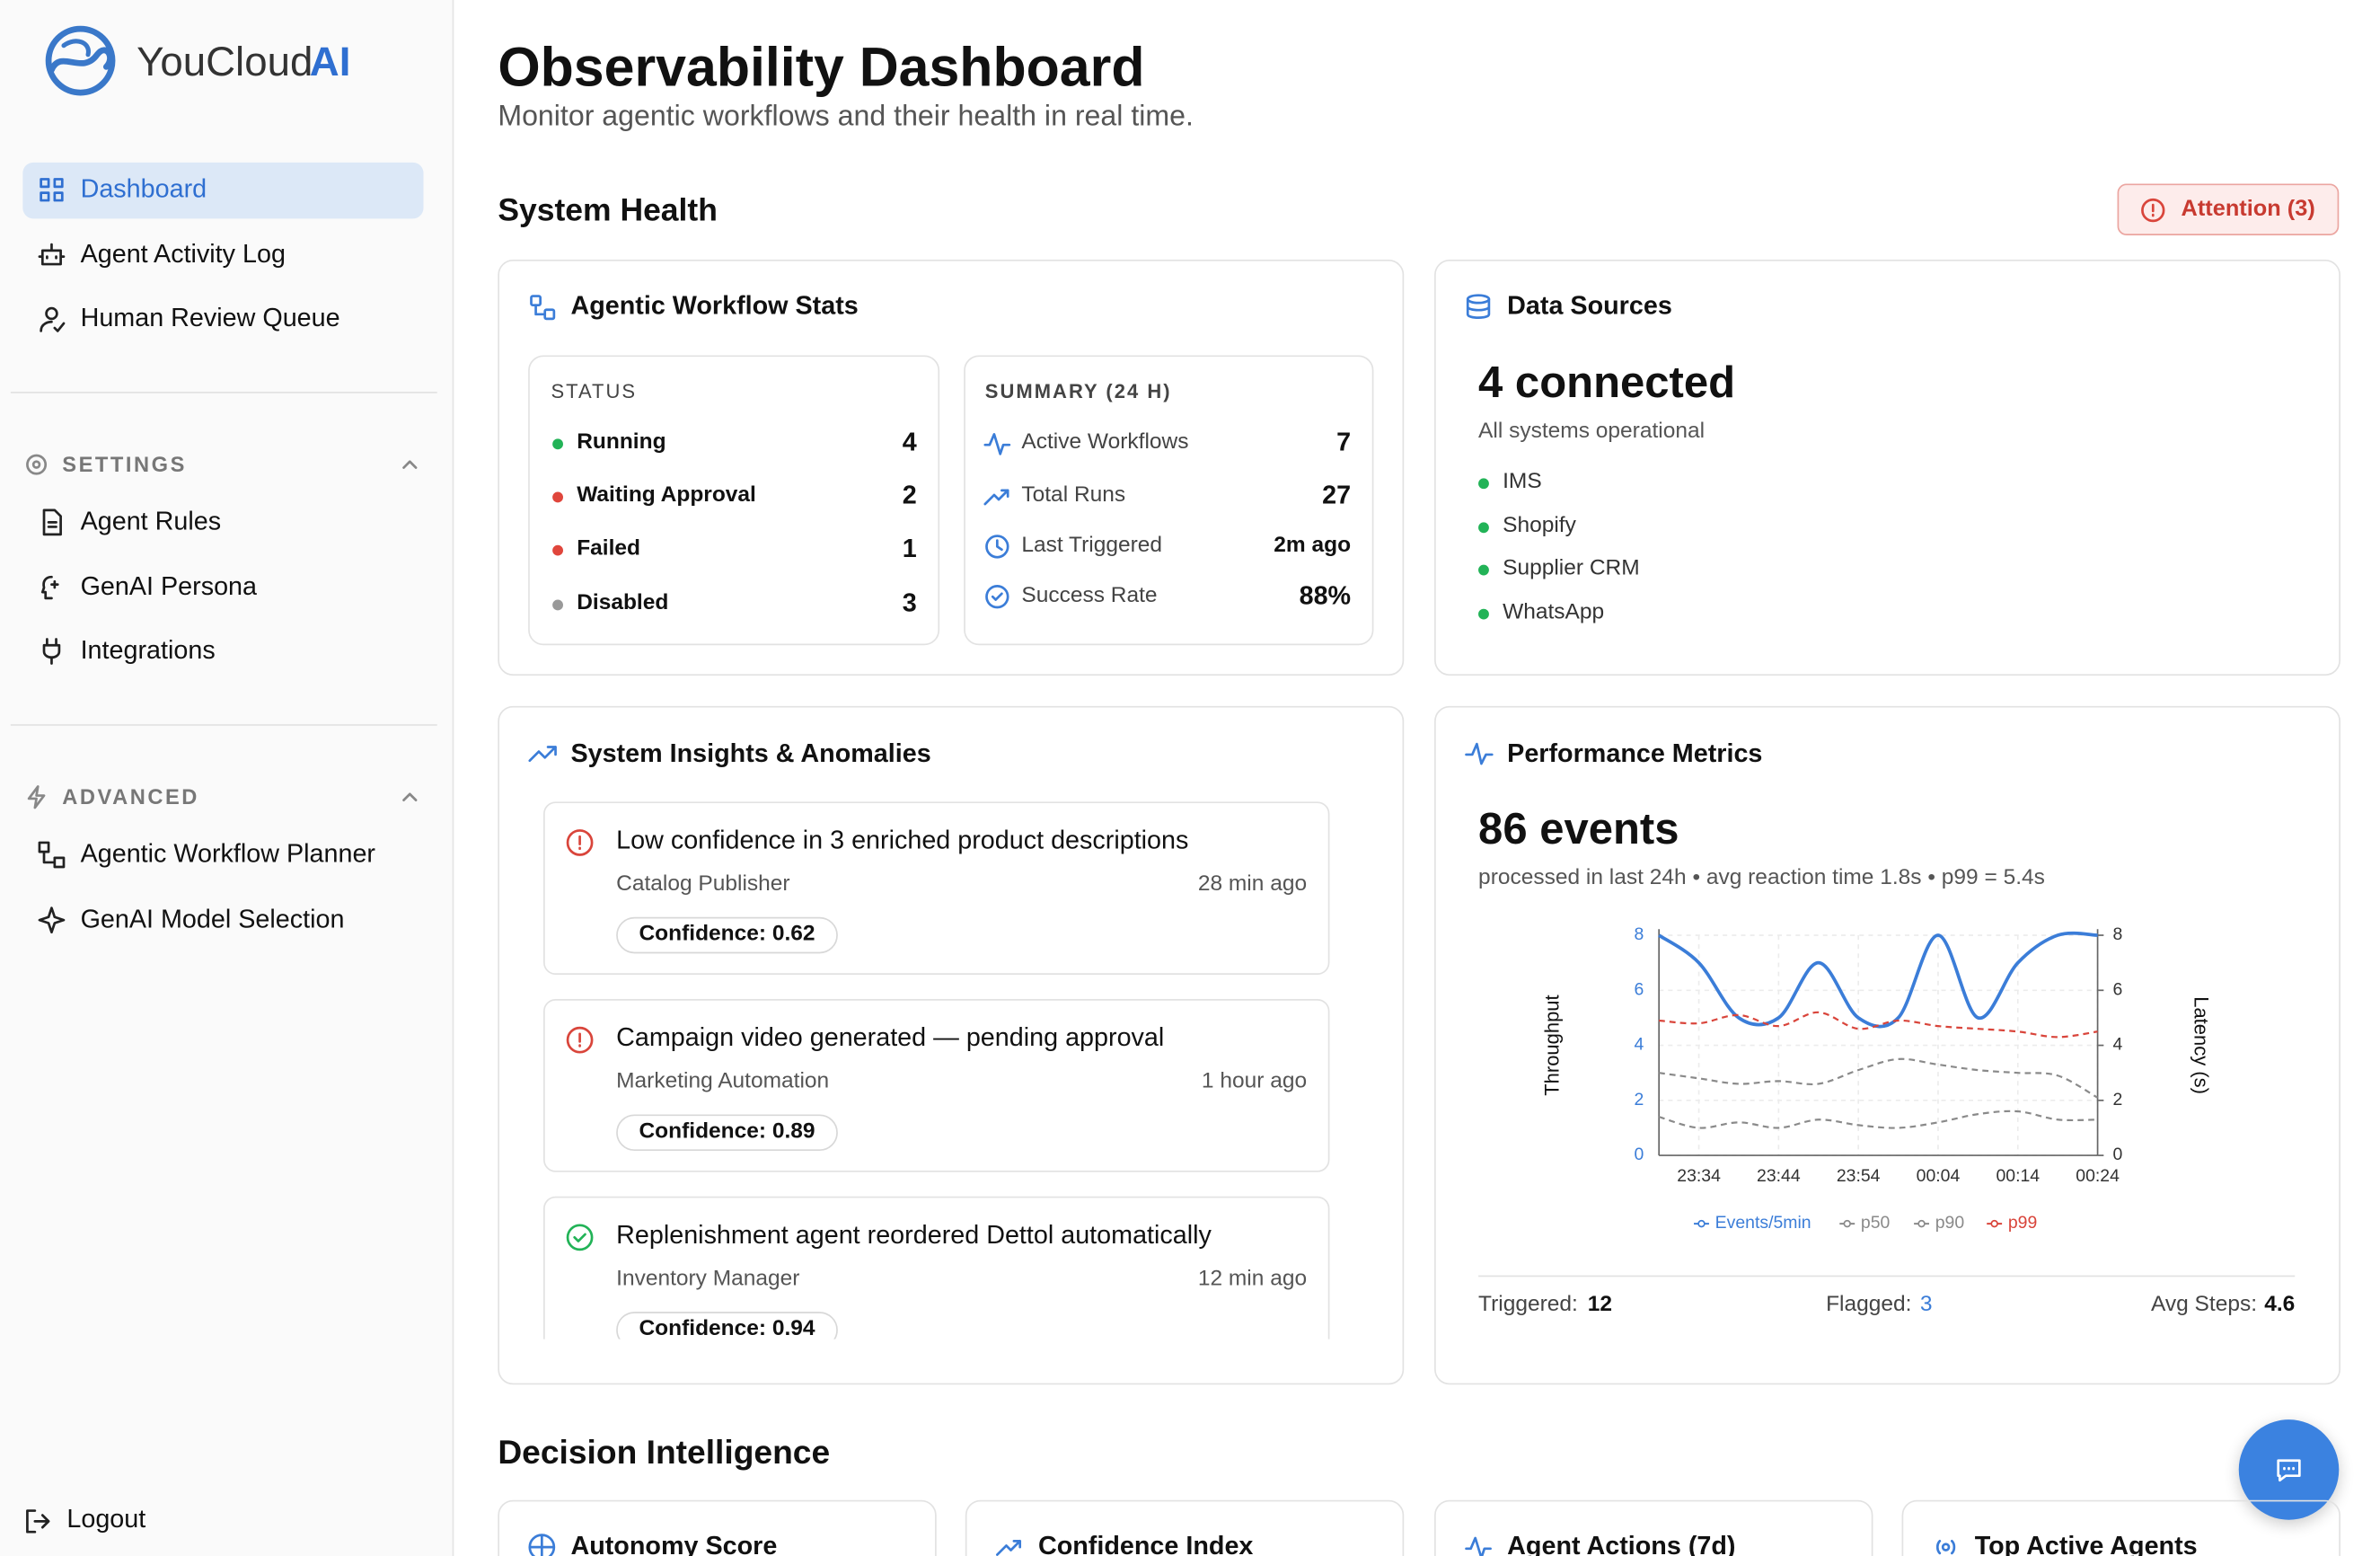  Describe the element at coordinates (609, 548) in the screenshot. I see `status-label: Failed` at that location.